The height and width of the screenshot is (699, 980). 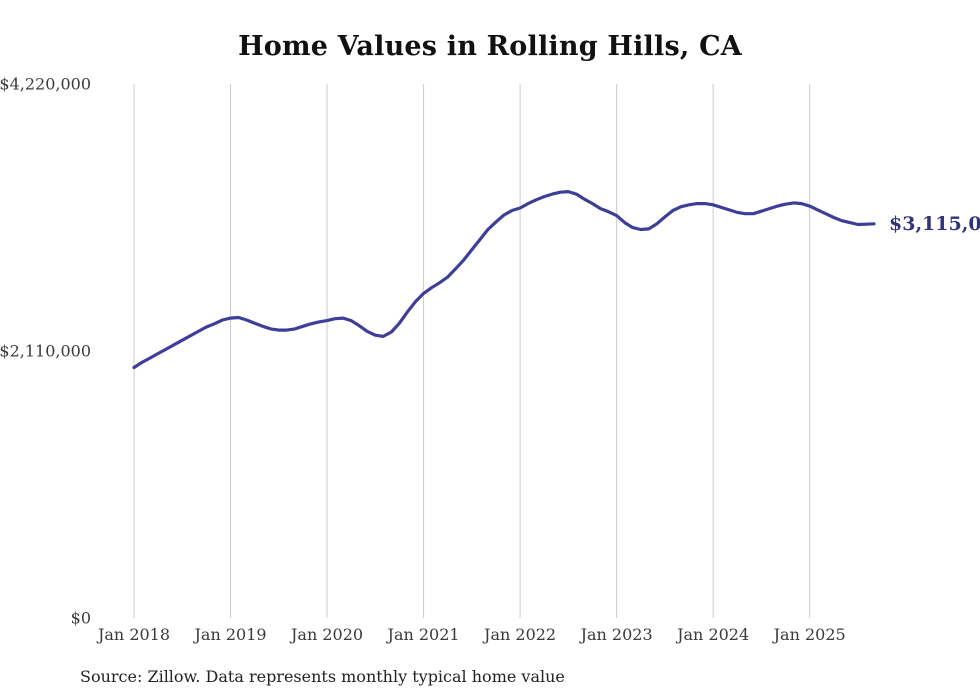 I want to click on y-tick-label: $0, so click(x=81, y=618).